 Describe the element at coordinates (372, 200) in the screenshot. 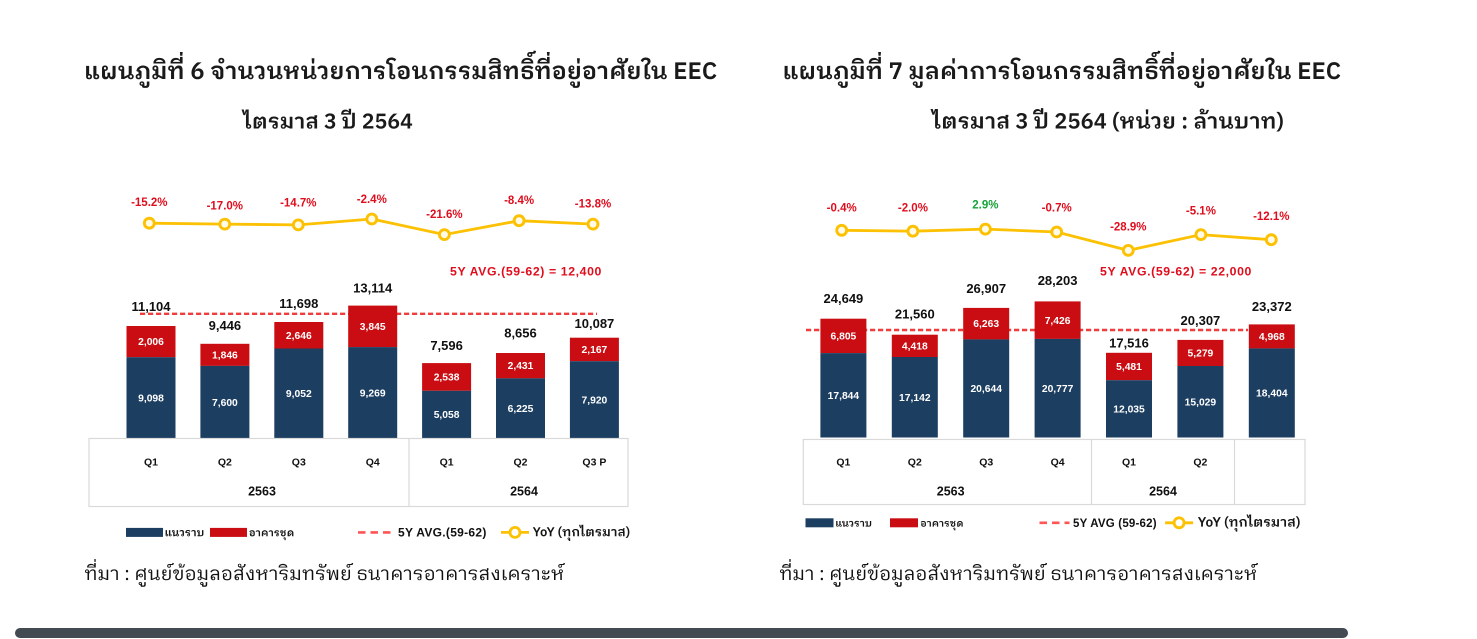

I see `svg-text: -2.4%` at that location.